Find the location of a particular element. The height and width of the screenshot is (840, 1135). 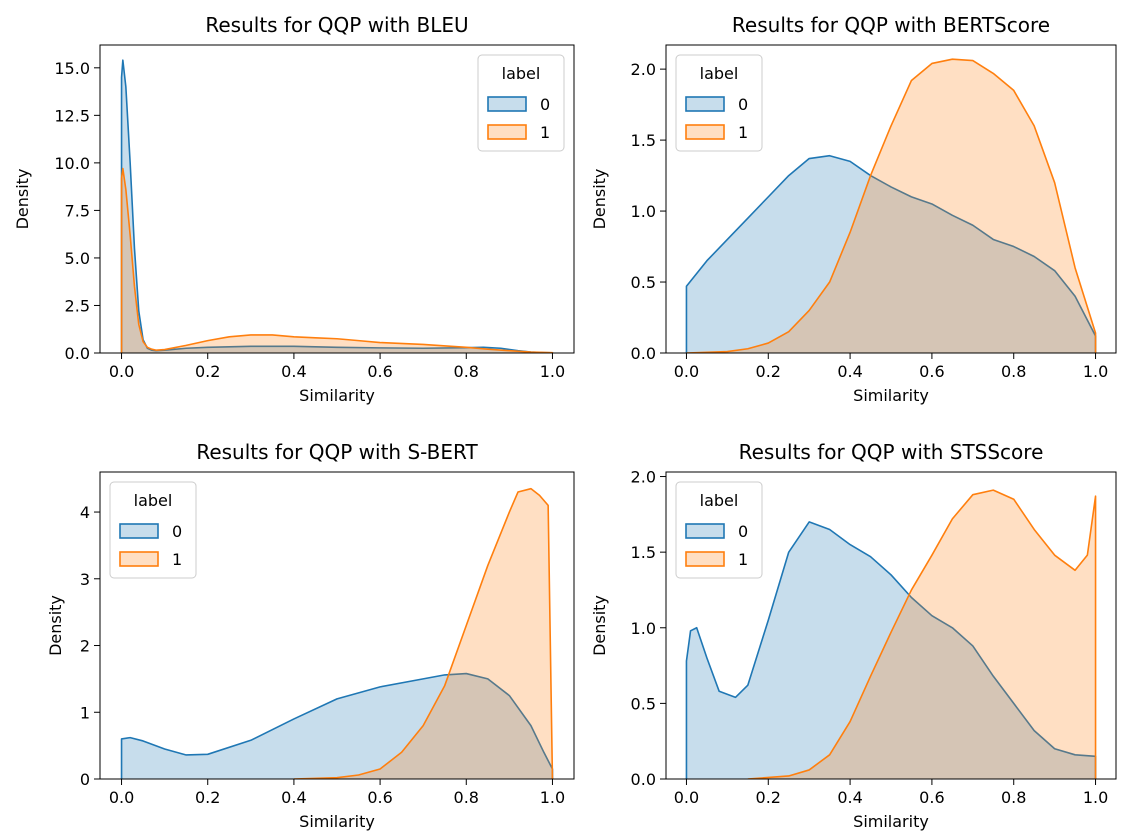

y-tick-label: 10.0 is located at coordinates (72, 163).